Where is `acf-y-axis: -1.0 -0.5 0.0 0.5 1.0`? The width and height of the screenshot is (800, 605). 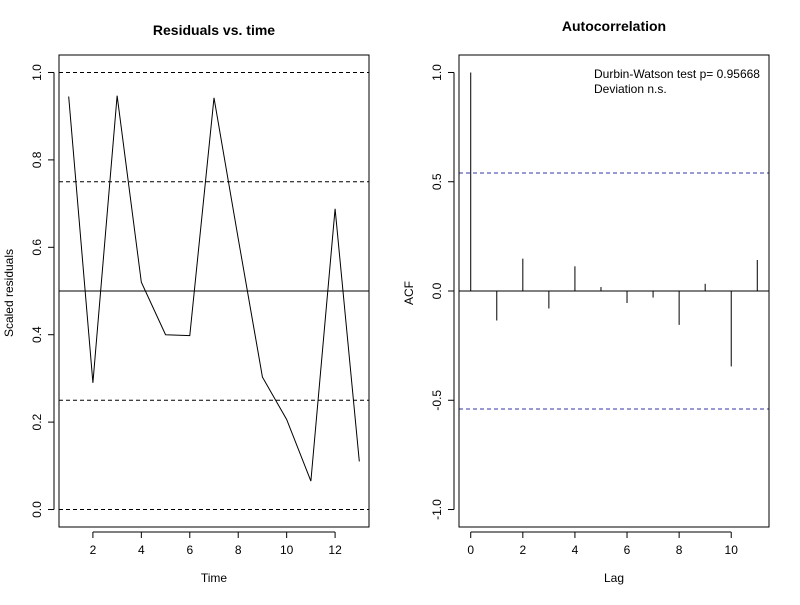
acf-y-axis: -1.0 -0.5 0.0 0.5 1.0 is located at coordinates (442, 292).